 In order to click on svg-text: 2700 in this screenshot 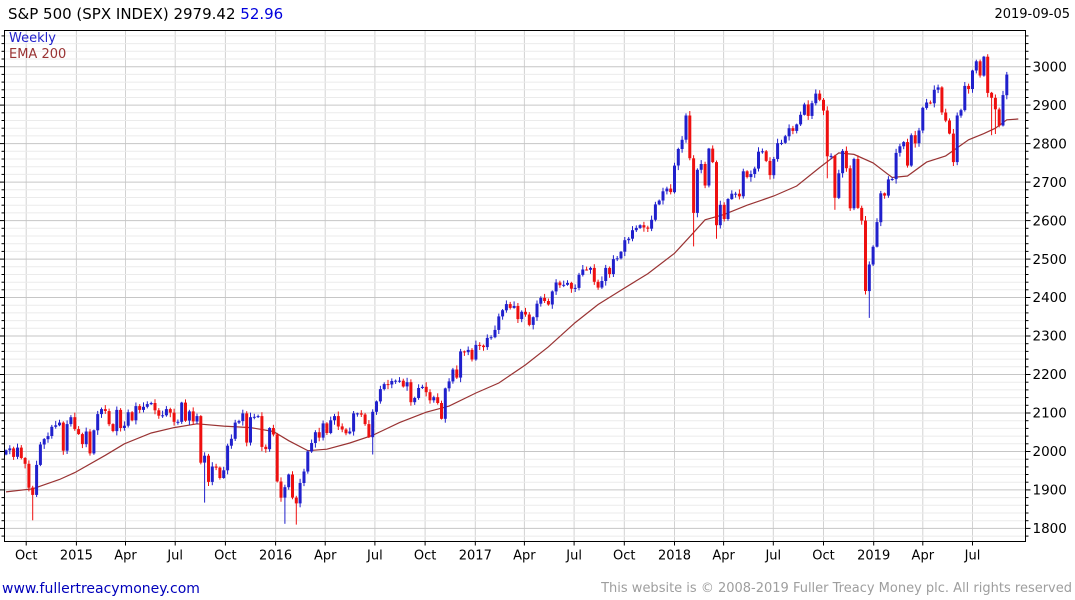, I will do `click(1050, 183)`.